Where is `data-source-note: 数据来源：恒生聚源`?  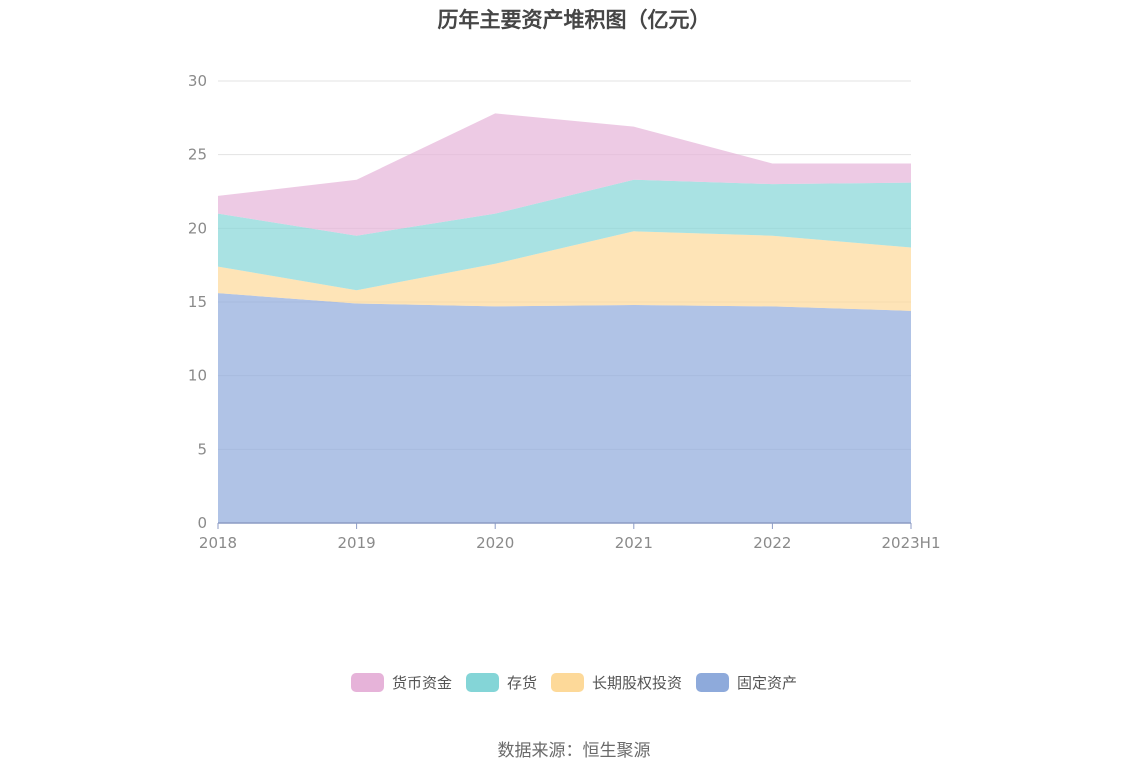
data-source-note: 数据来源：恒生聚源 is located at coordinates (574, 751).